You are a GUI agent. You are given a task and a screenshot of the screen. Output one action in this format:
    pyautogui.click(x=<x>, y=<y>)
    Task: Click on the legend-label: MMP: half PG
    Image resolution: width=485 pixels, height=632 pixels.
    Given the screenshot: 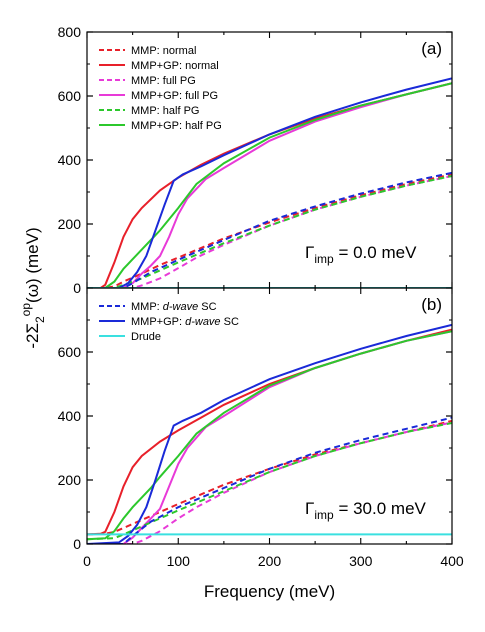 What is the action you would take?
    pyautogui.click(x=165, y=111)
    